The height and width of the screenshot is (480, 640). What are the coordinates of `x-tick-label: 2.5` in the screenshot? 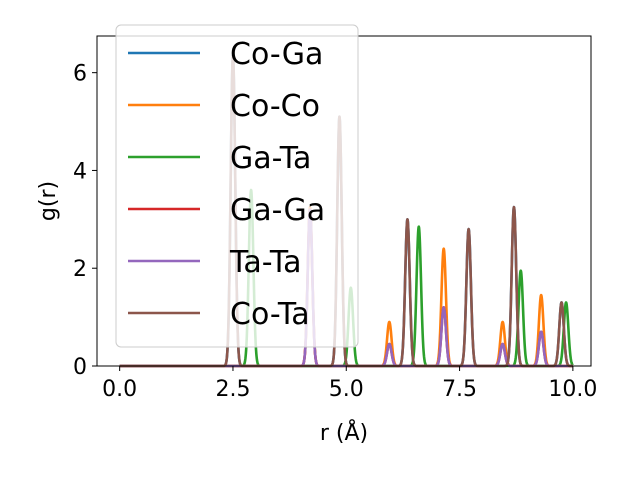 It's located at (232, 389).